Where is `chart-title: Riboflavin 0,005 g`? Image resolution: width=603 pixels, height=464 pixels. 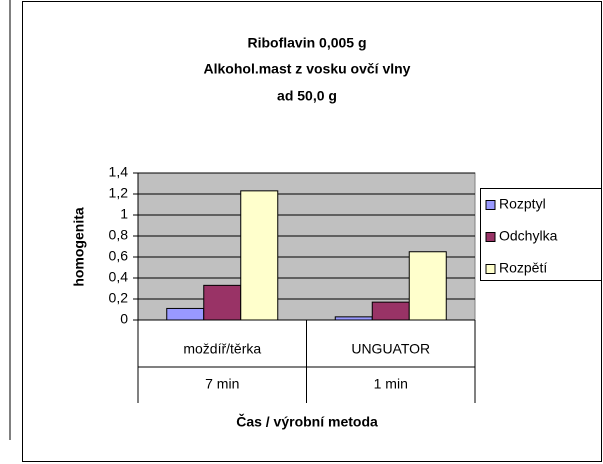 chart-title: Riboflavin 0,005 g is located at coordinates (306, 43).